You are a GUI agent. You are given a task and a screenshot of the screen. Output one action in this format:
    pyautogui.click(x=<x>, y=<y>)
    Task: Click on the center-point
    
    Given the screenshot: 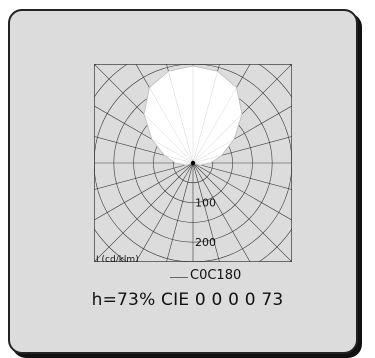 What is the action you would take?
    pyautogui.click(x=193, y=163)
    